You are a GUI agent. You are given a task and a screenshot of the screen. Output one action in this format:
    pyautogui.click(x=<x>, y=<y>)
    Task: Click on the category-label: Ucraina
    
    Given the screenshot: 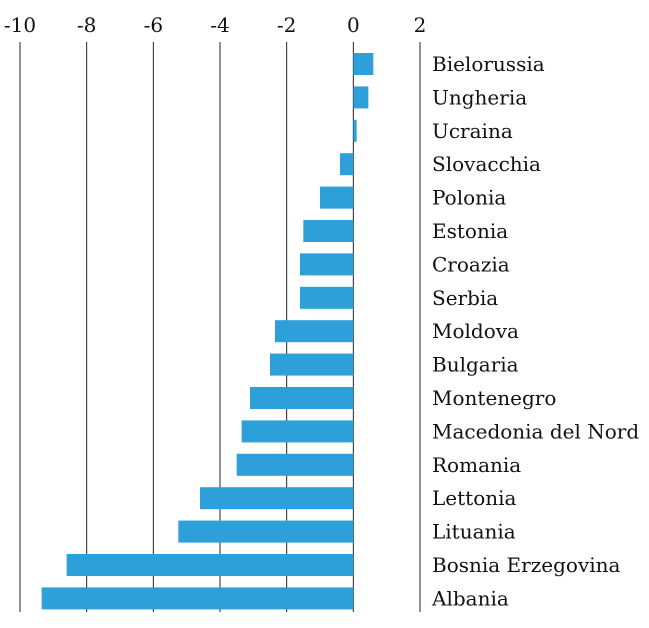 What is the action you would take?
    pyautogui.click(x=472, y=131)
    